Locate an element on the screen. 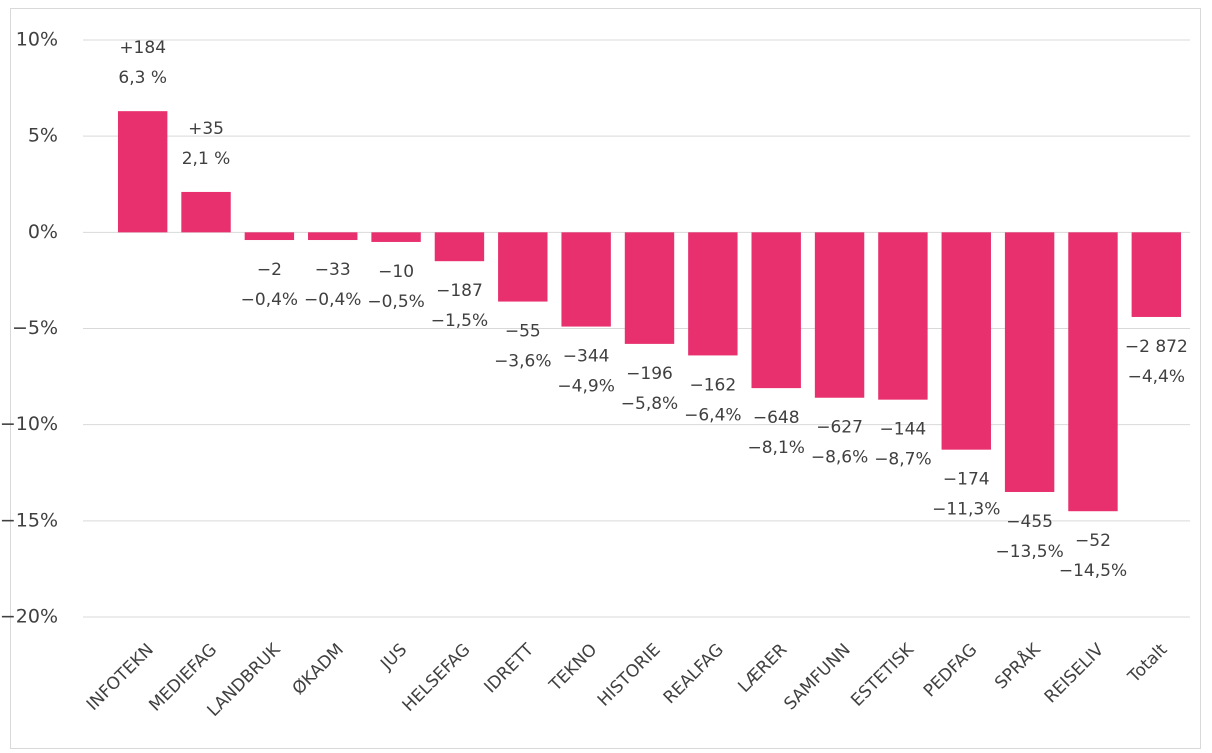 The width and height of the screenshot is (1212, 753). data-label: −8,1% is located at coordinates (775, 448).